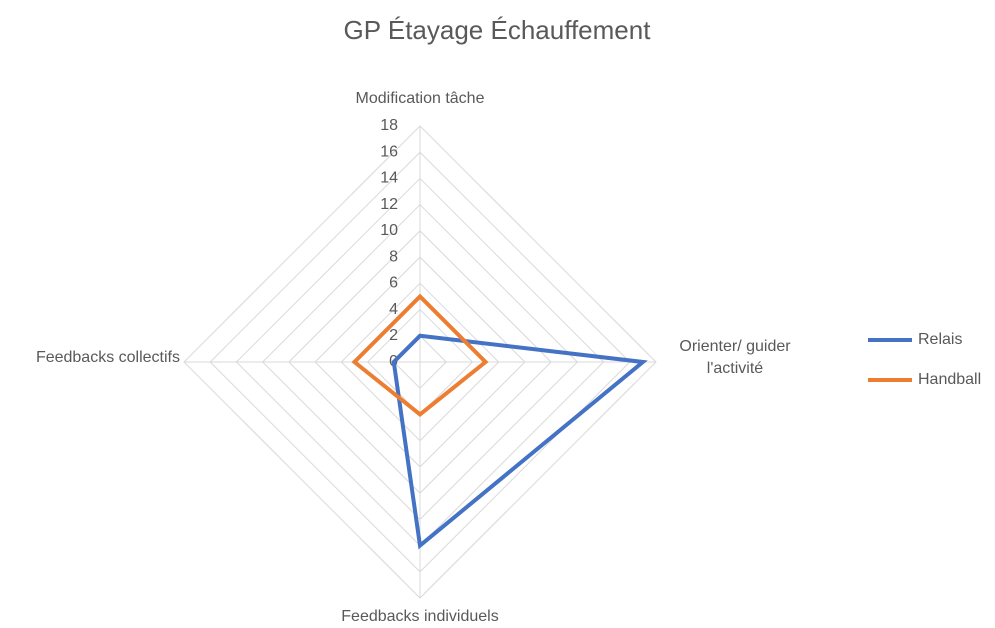 The height and width of the screenshot is (628, 995). What do you see at coordinates (393, 256) in the screenshot?
I see `y-tick-label: 8` at bounding box center [393, 256].